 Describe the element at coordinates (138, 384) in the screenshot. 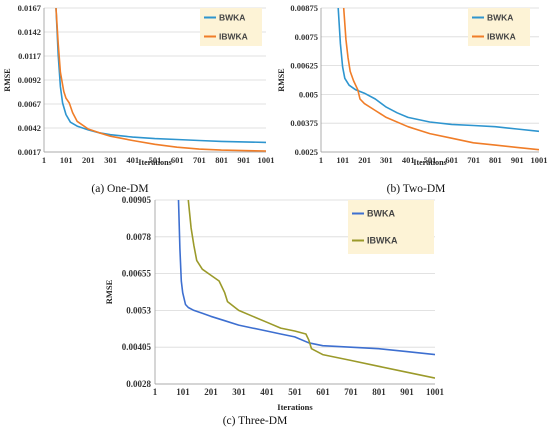

I see `y-tick-label: 0.0028` at that location.